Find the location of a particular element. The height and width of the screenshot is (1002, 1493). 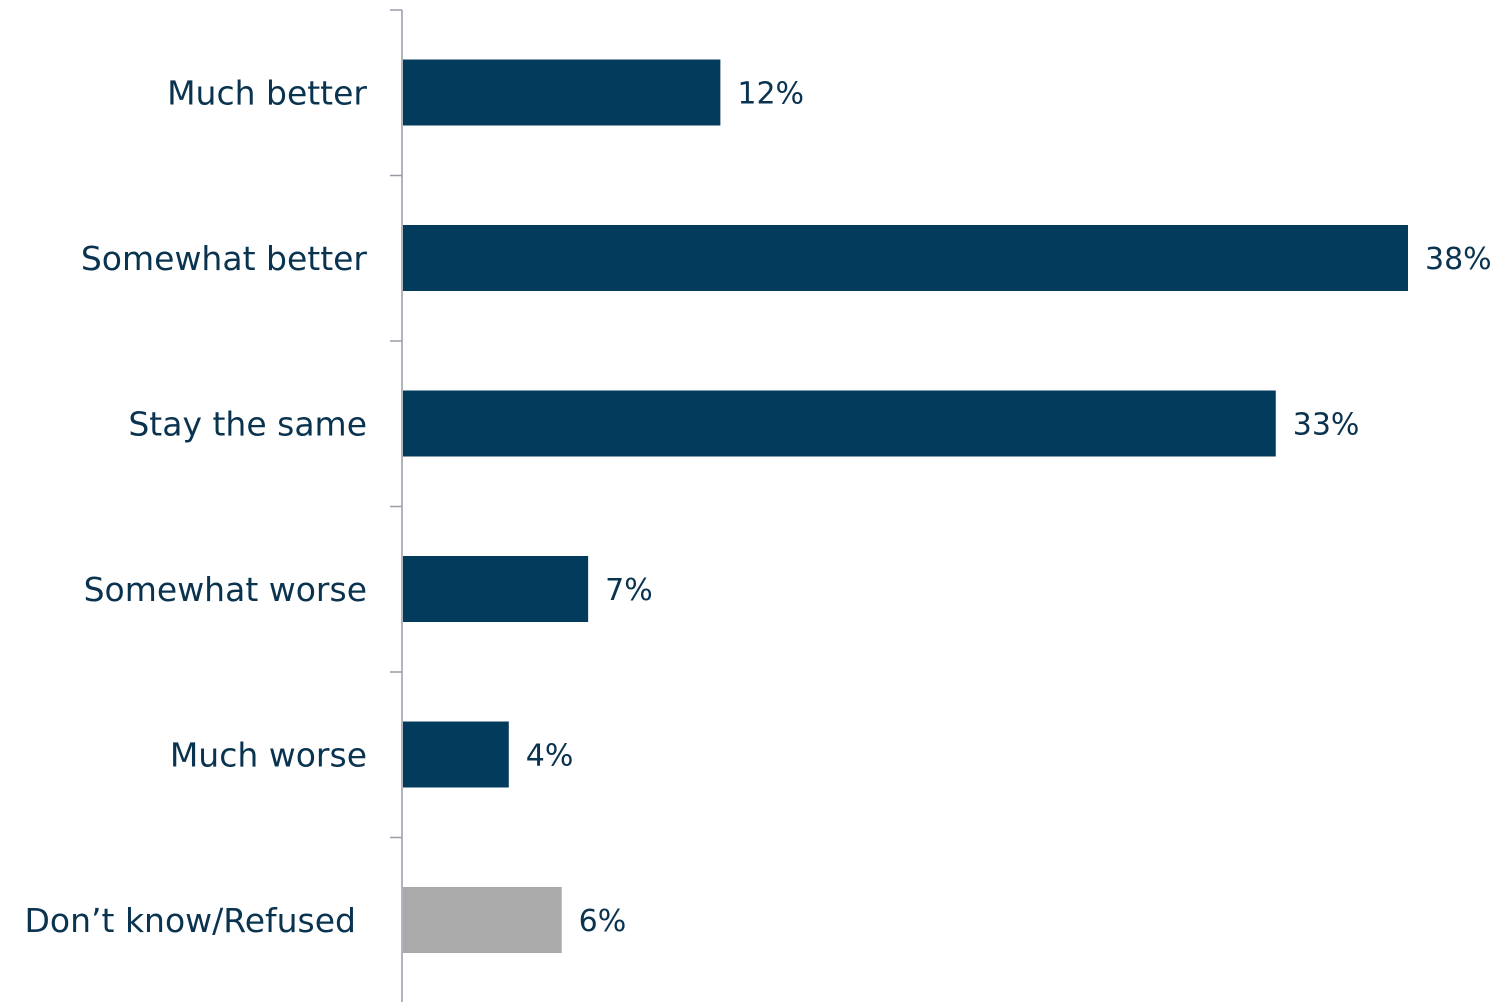

value-label: 7% is located at coordinates (629, 590).